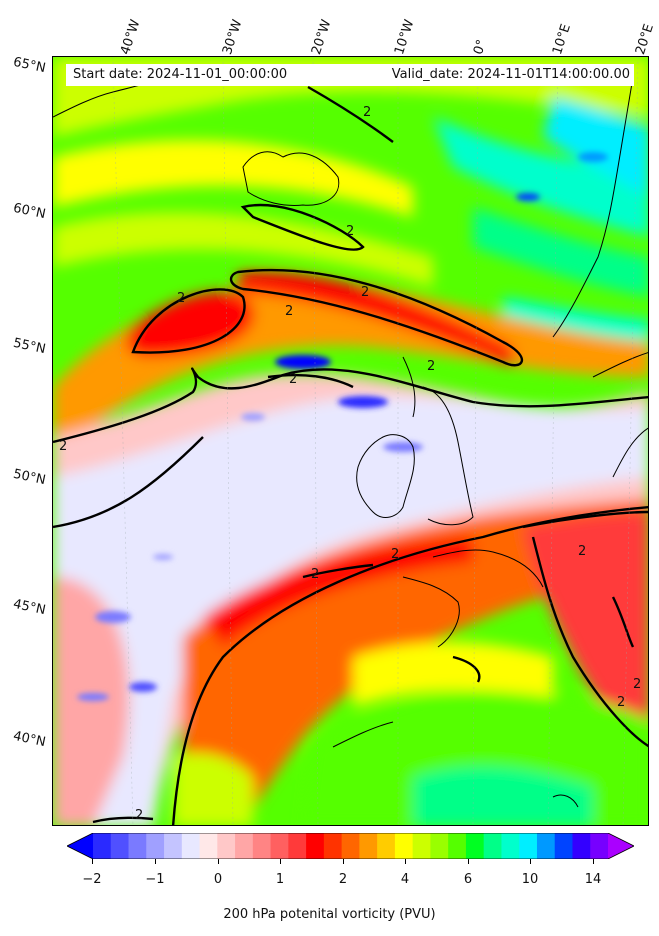 This screenshot has height=936, width=659. What do you see at coordinates (155, 879) in the screenshot?
I see `colorbar-tick: −1` at bounding box center [155, 879].